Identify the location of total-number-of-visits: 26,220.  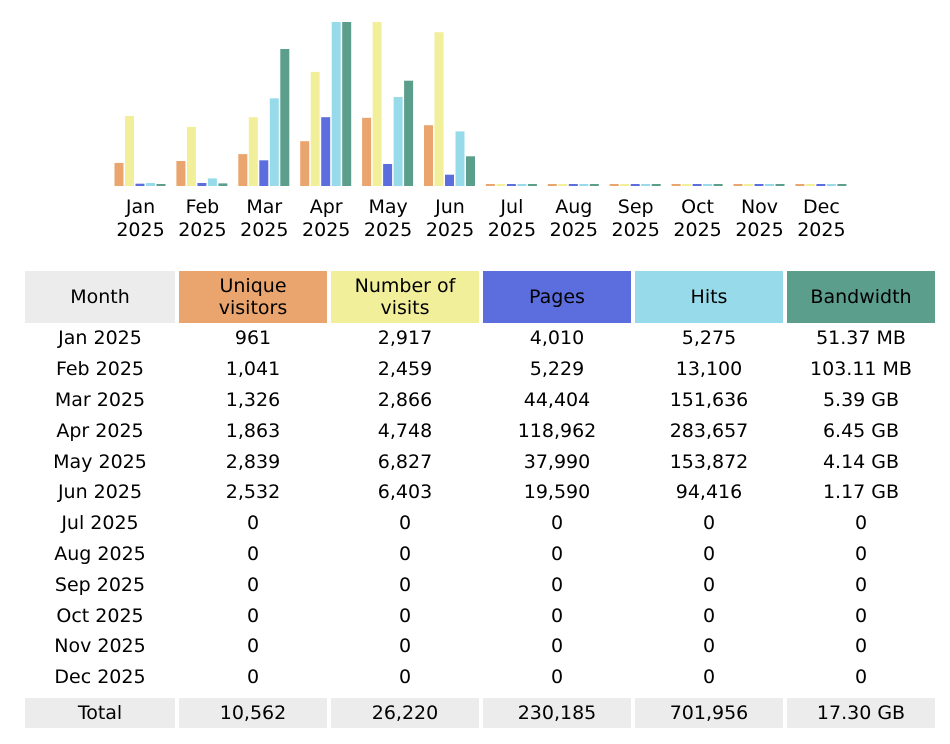
(405, 713).